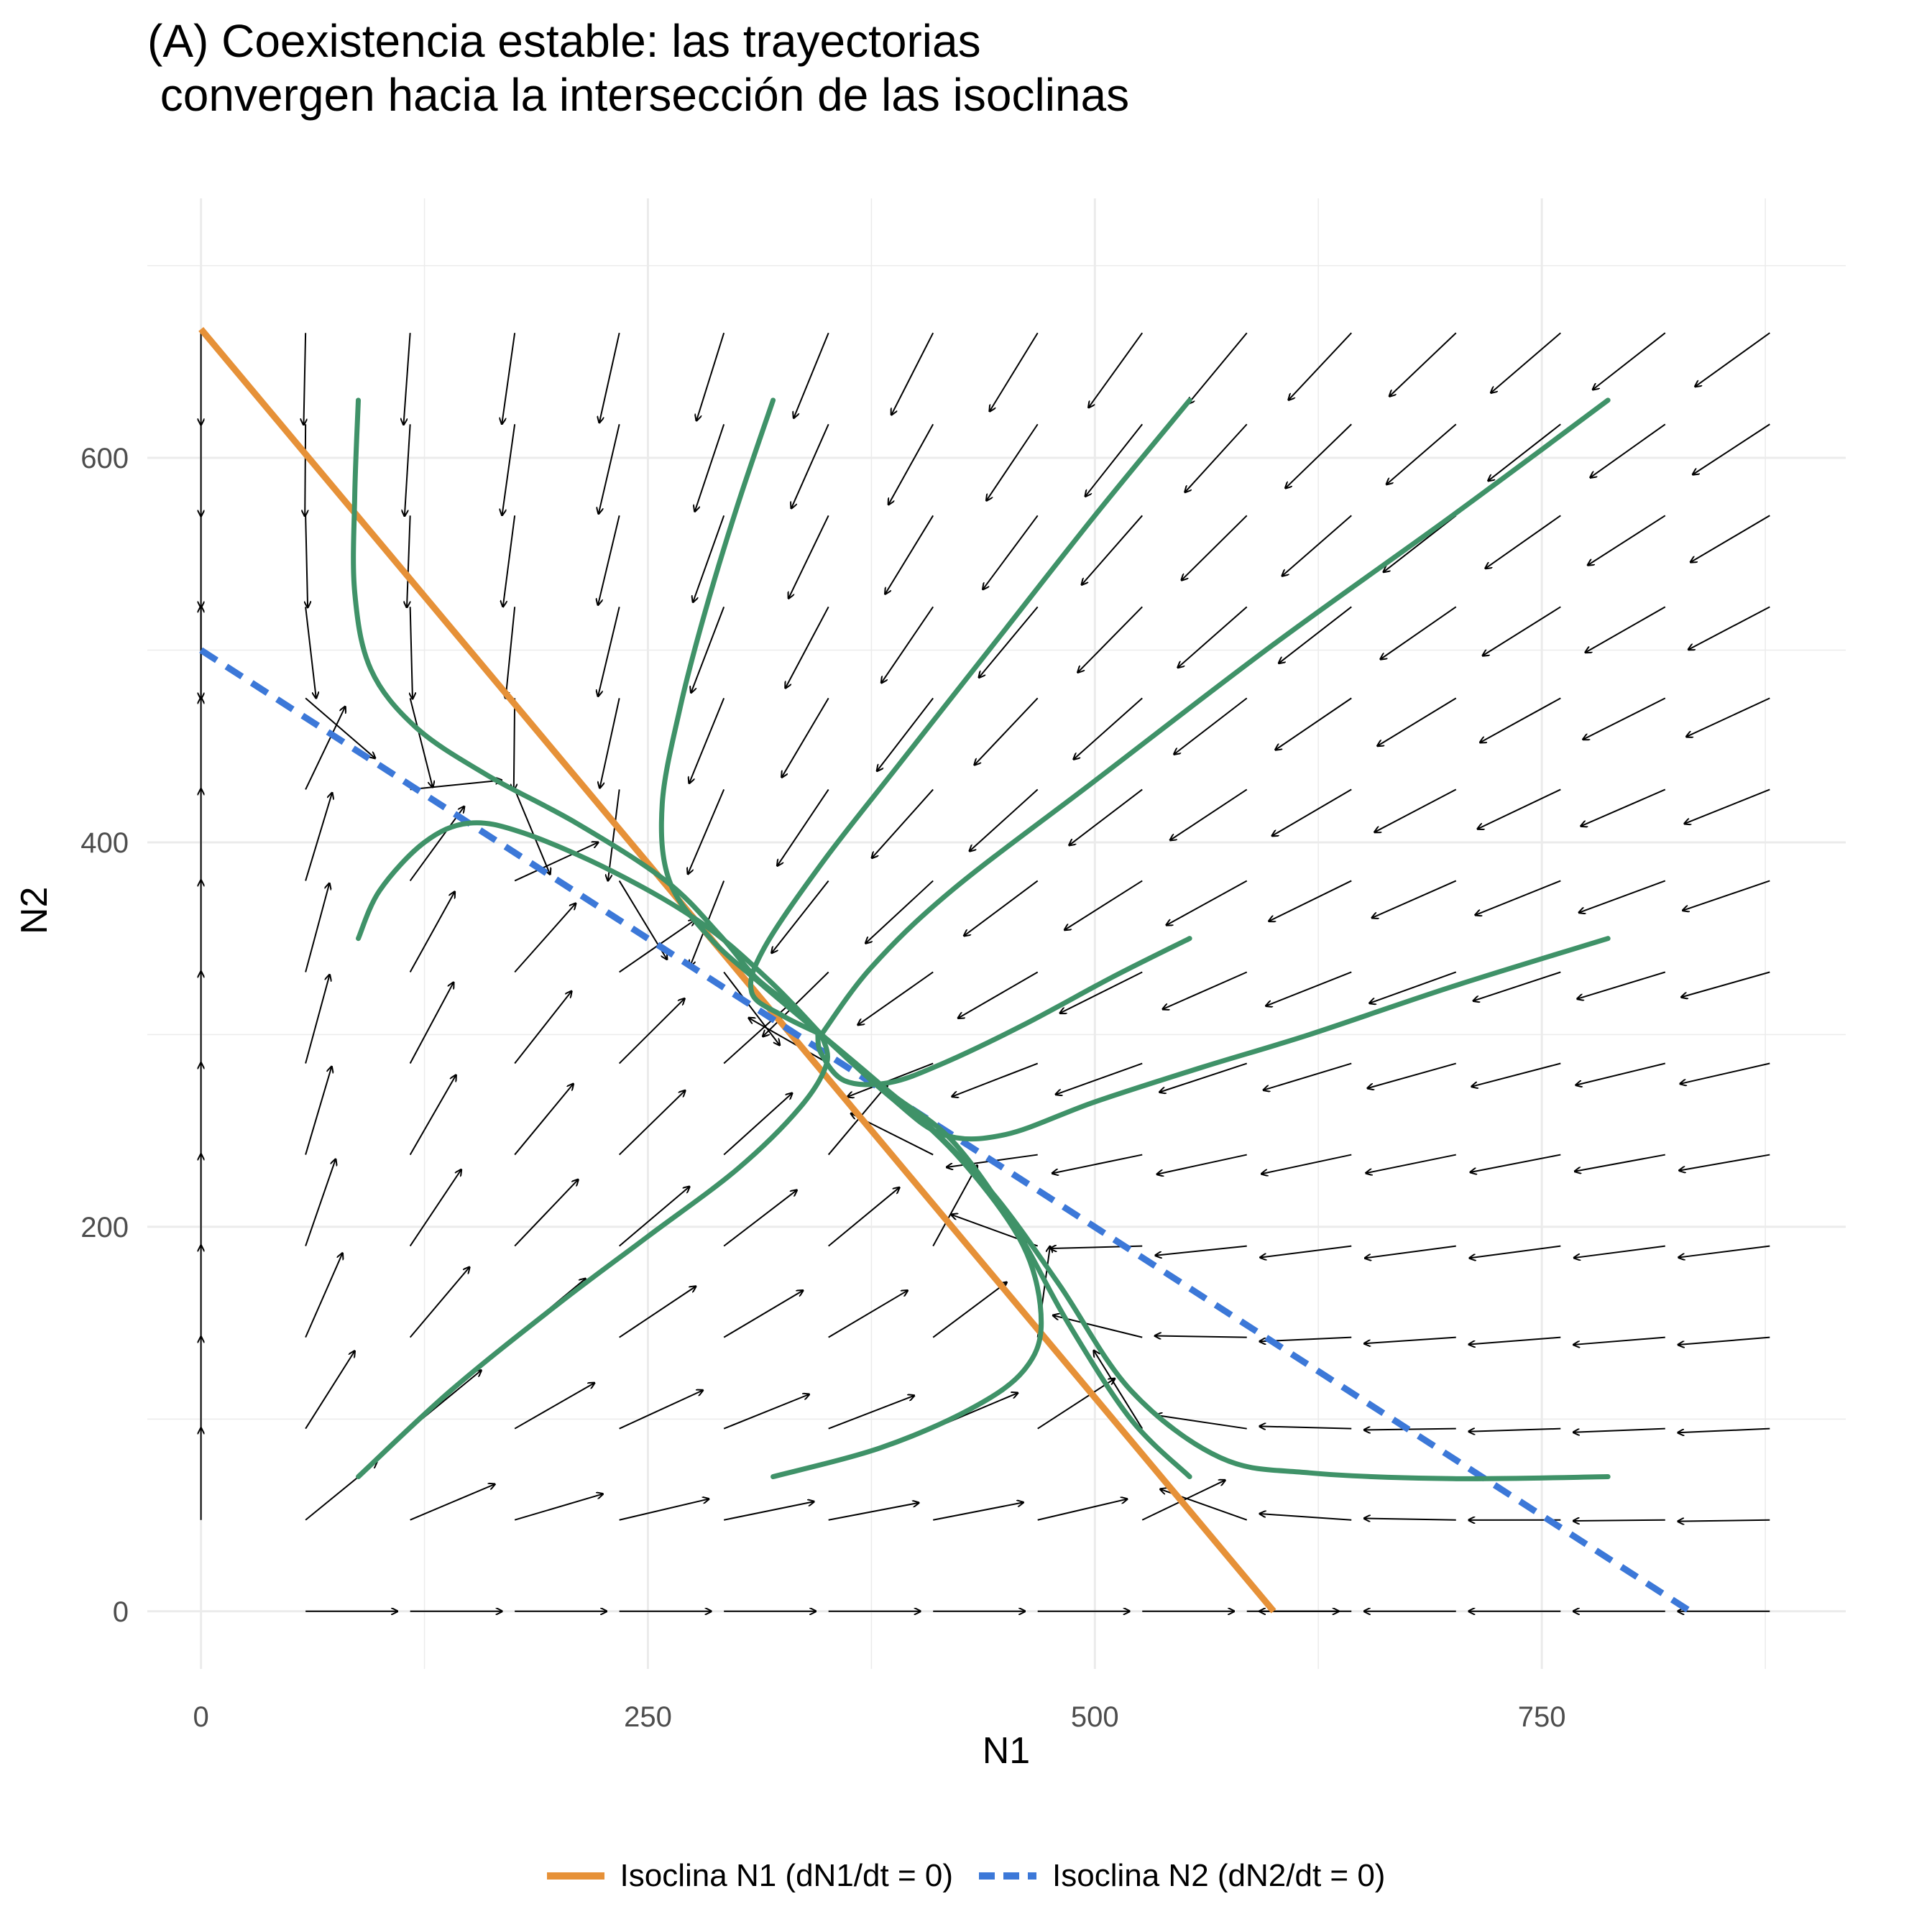 The height and width of the screenshot is (1932, 1932). What do you see at coordinates (200, 1717) in the screenshot?
I see `x-tick-label: 0` at bounding box center [200, 1717].